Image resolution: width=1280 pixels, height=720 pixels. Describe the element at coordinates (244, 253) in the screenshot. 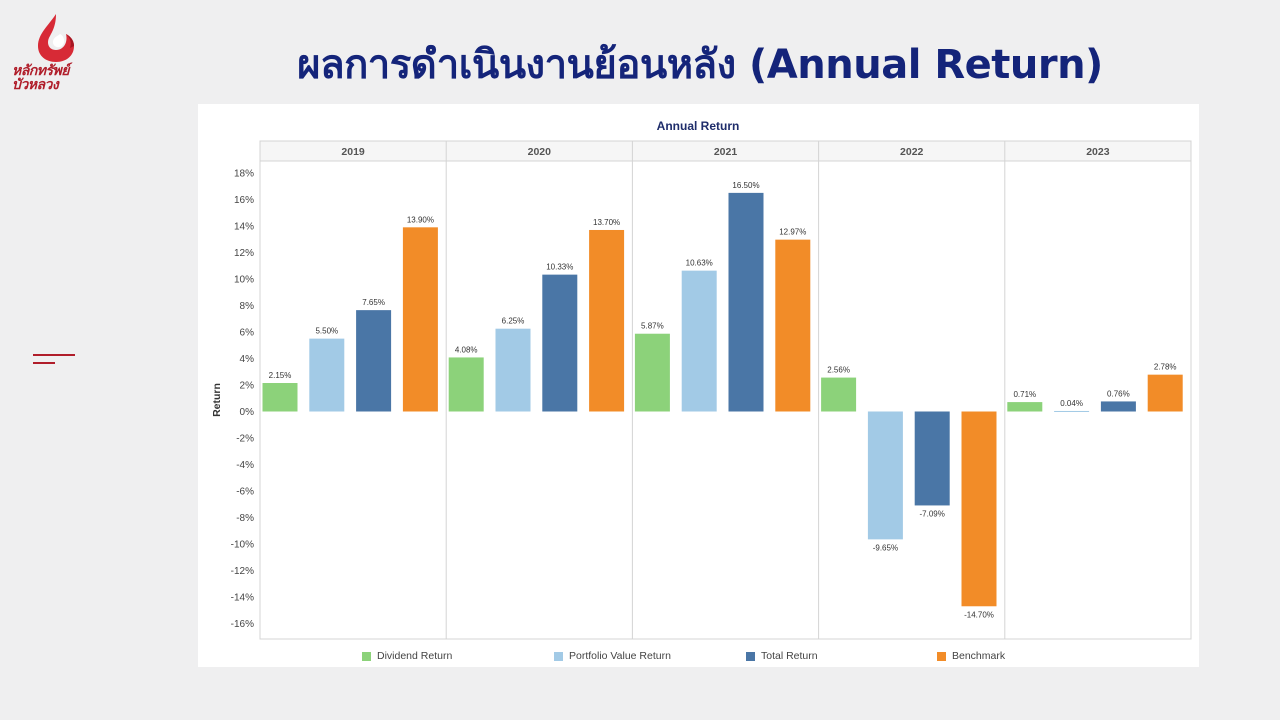

I see `y-tick-label: 12%` at that location.